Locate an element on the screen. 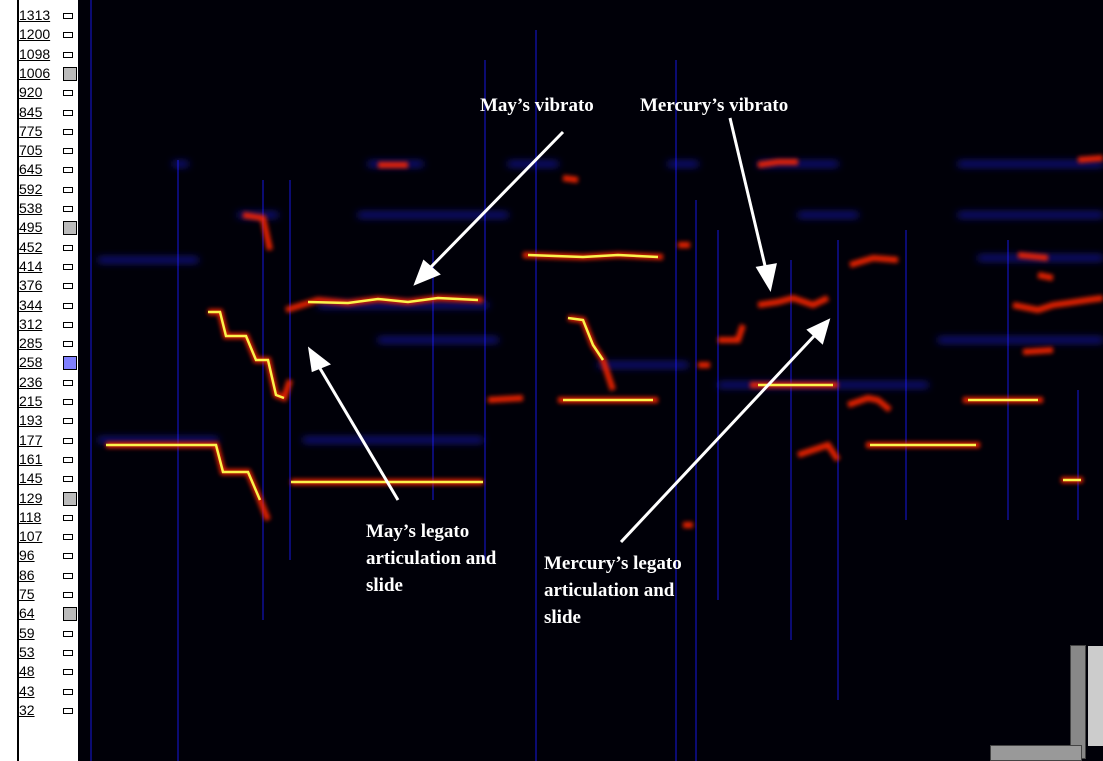  ruler-tick-label: 75 is located at coordinates (27, 594).